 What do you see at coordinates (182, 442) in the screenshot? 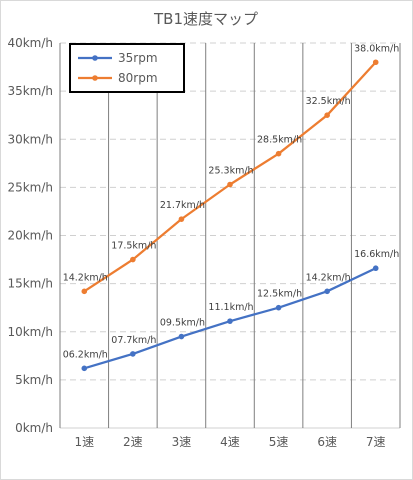
I see `x-tick-label: 3速` at bounding box center [182, 442].